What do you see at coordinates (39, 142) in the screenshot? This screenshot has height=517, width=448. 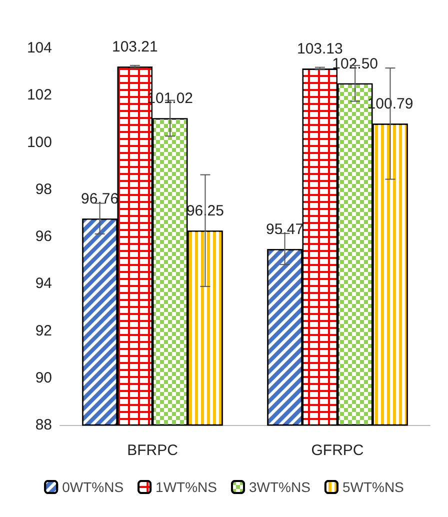 I see `y-tick-label: 100` at bounding box center [39, 142].